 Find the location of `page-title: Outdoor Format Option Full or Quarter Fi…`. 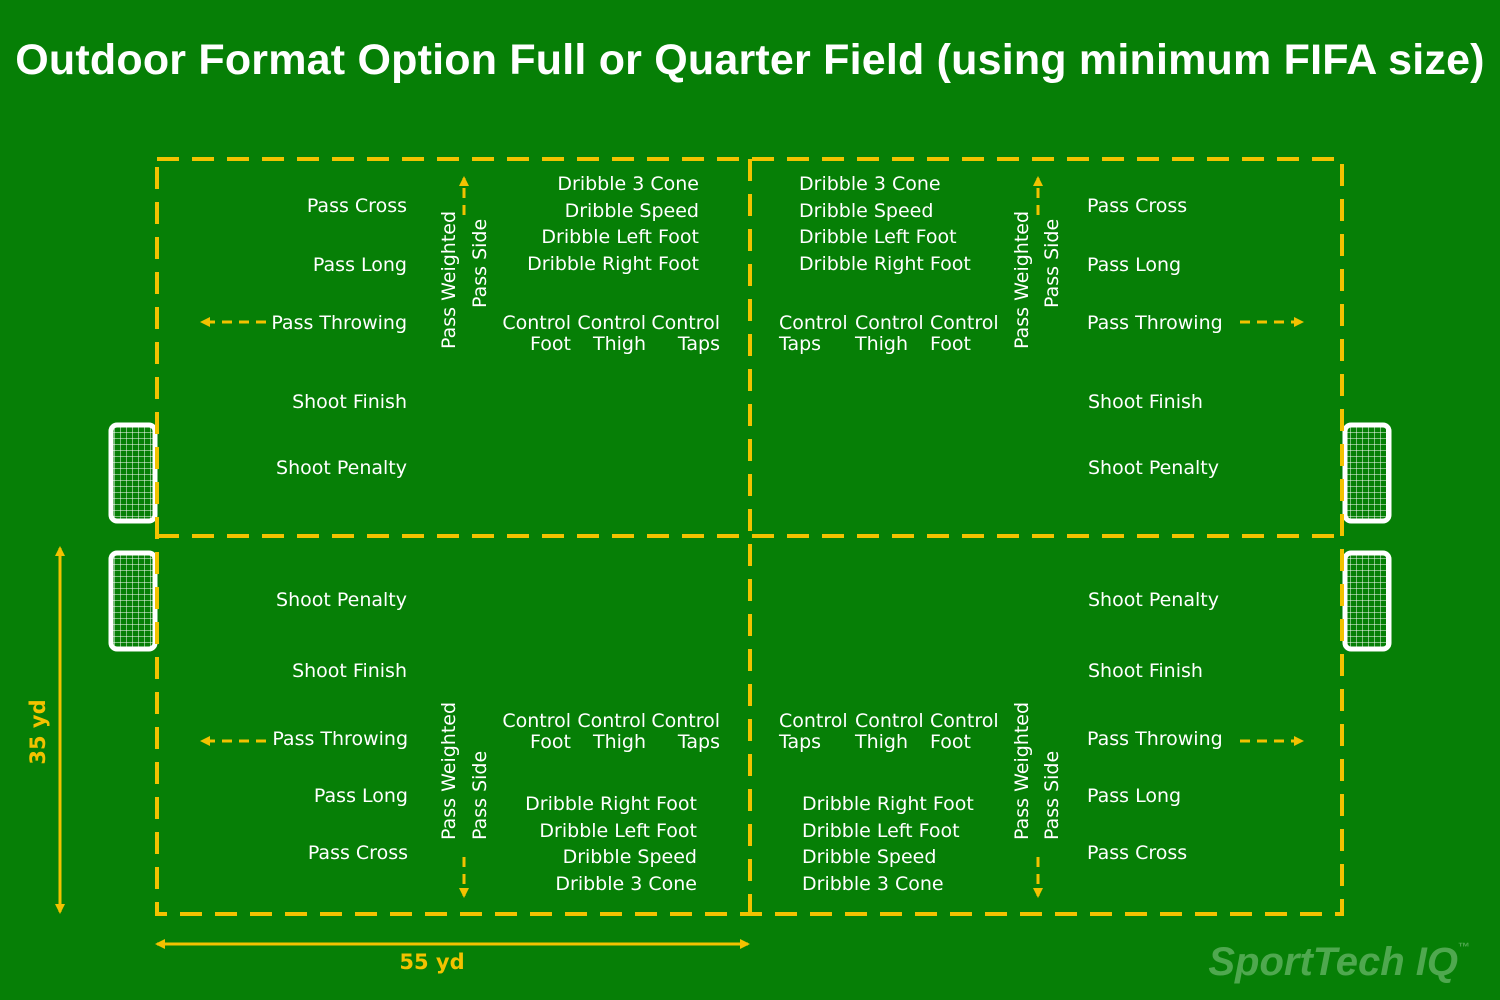

page-title: Outdoor Format Option Full or Quarter Fi… is located at coordinates (750, 60).